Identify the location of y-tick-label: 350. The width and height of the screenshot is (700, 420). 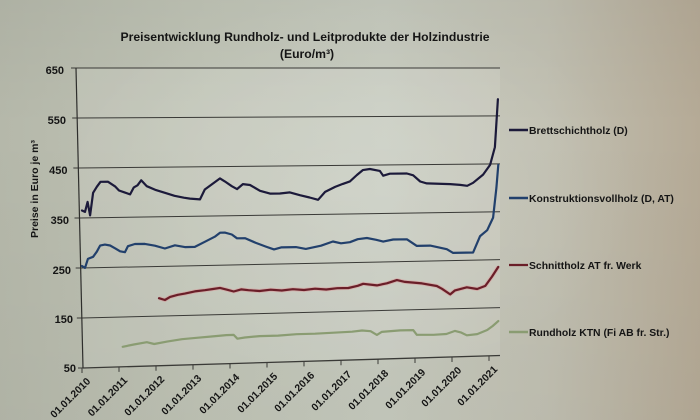
(60, 221).